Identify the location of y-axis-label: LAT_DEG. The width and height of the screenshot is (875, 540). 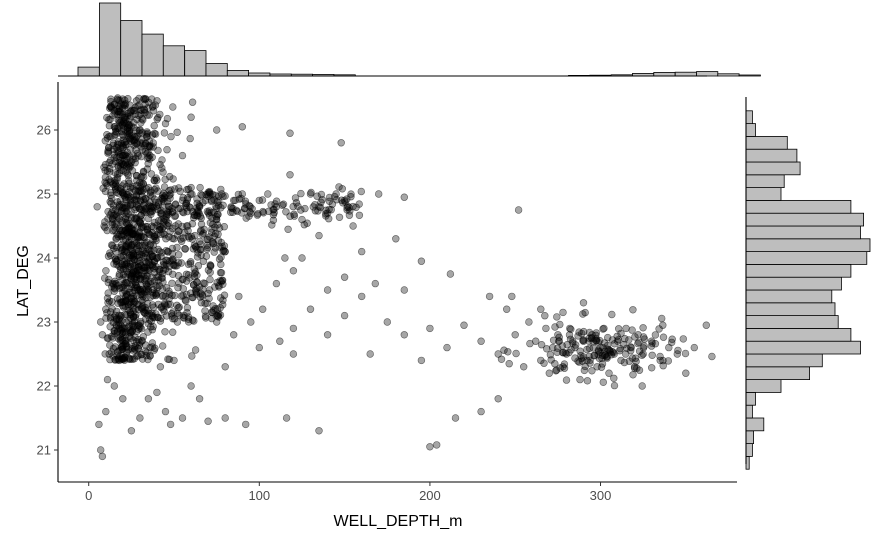
(23, 281).